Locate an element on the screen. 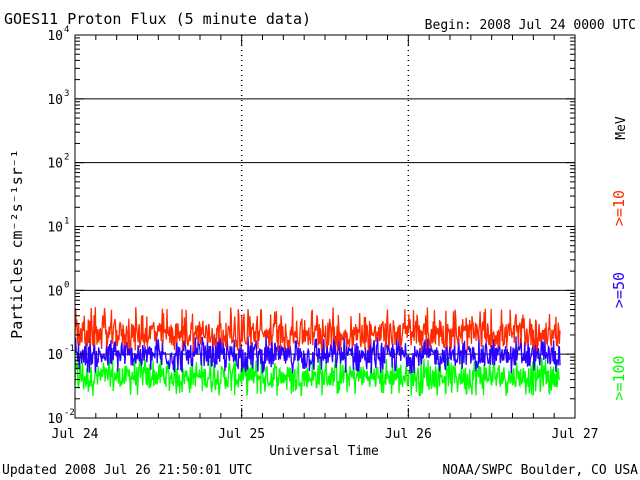 The width and height of the screenshot is (640, 480). x-tick-label: Jul 26 is located at coordinates (408, 434).